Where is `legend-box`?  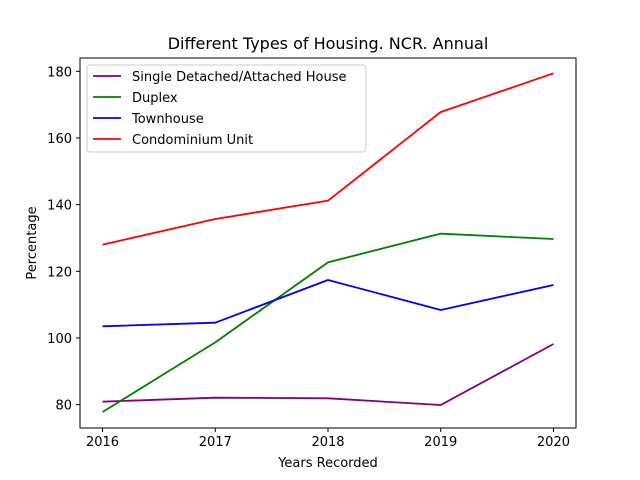
legend-box is located at coordinates (226, 108).